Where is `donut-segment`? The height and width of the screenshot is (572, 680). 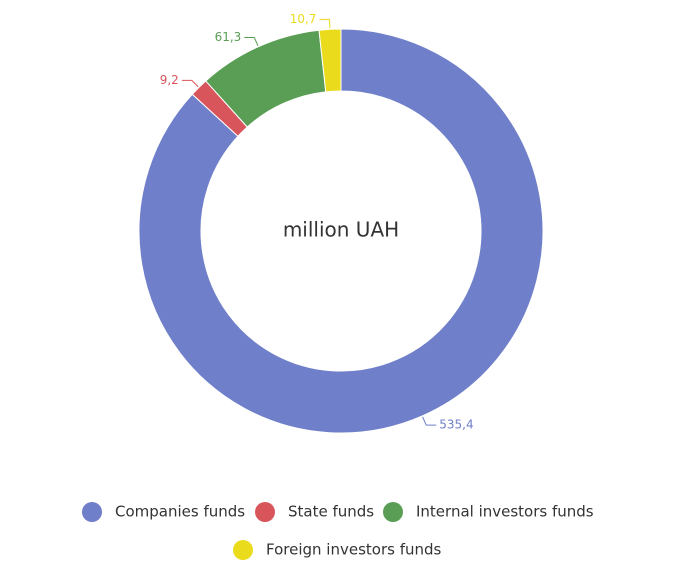
donut-segment is located at coordinates (330, 60).